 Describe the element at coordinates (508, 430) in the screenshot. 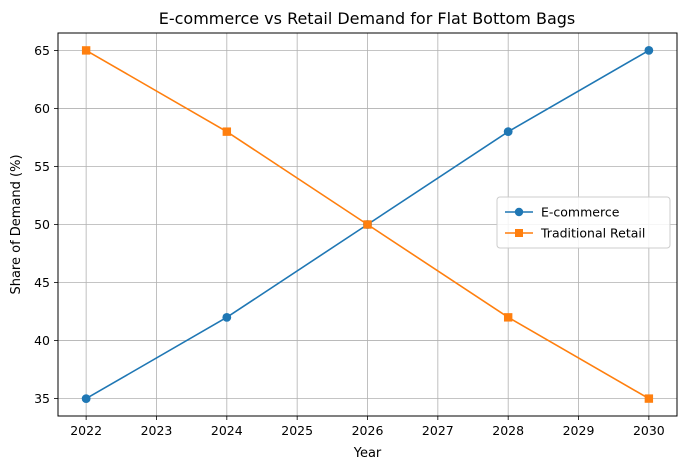

I see `x-tick-label: 2028` at that location.